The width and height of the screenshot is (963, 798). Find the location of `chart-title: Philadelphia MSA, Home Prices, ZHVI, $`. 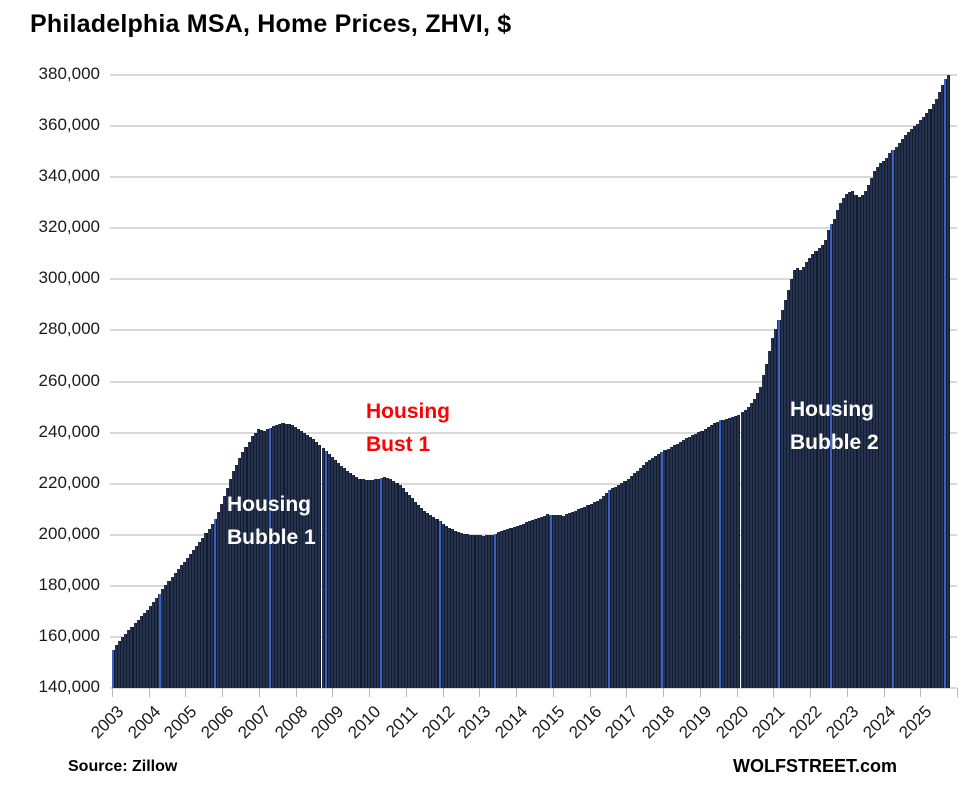

chart-title: Philadelphia MSA, Home Prices, ZHVI, $ is located at coordinates (271, 24).